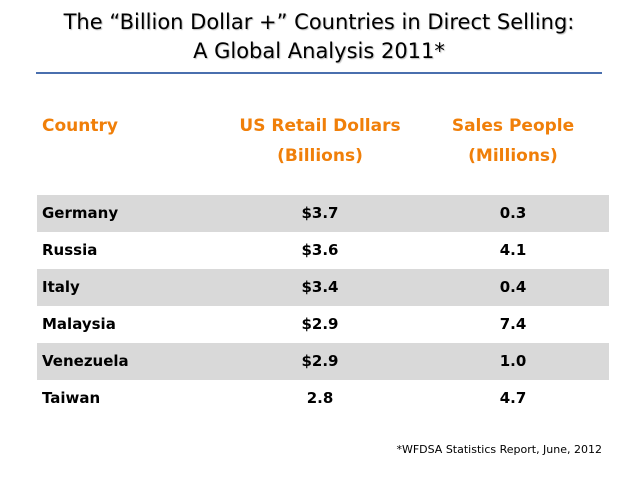 The image size is (638, 479). I want to click on cell-sales-people: 0.4, so click(513, 287).